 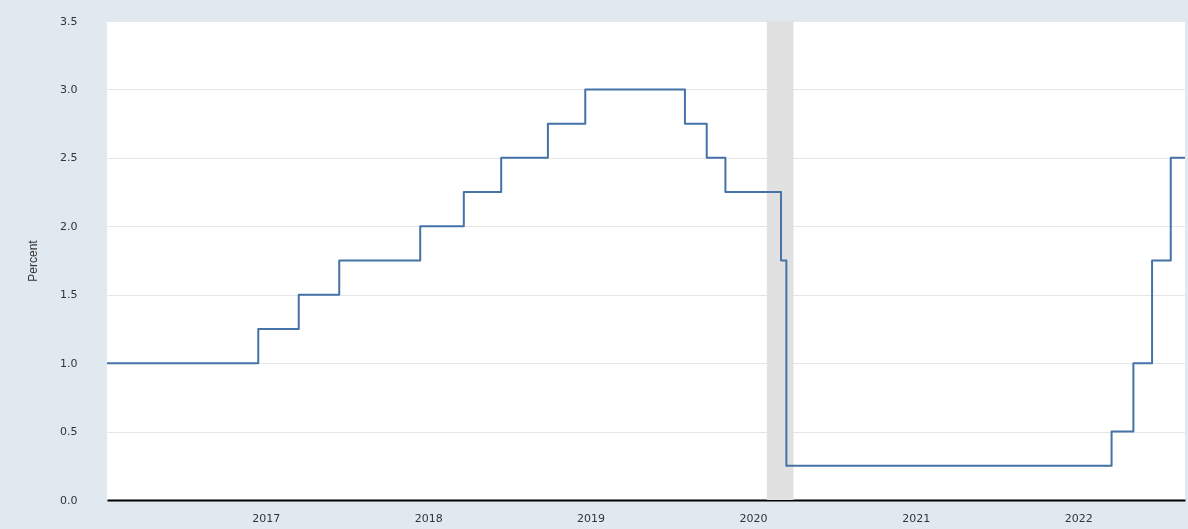 I want to click on y-tick-label: 0.5, so click(x=69, y=432).